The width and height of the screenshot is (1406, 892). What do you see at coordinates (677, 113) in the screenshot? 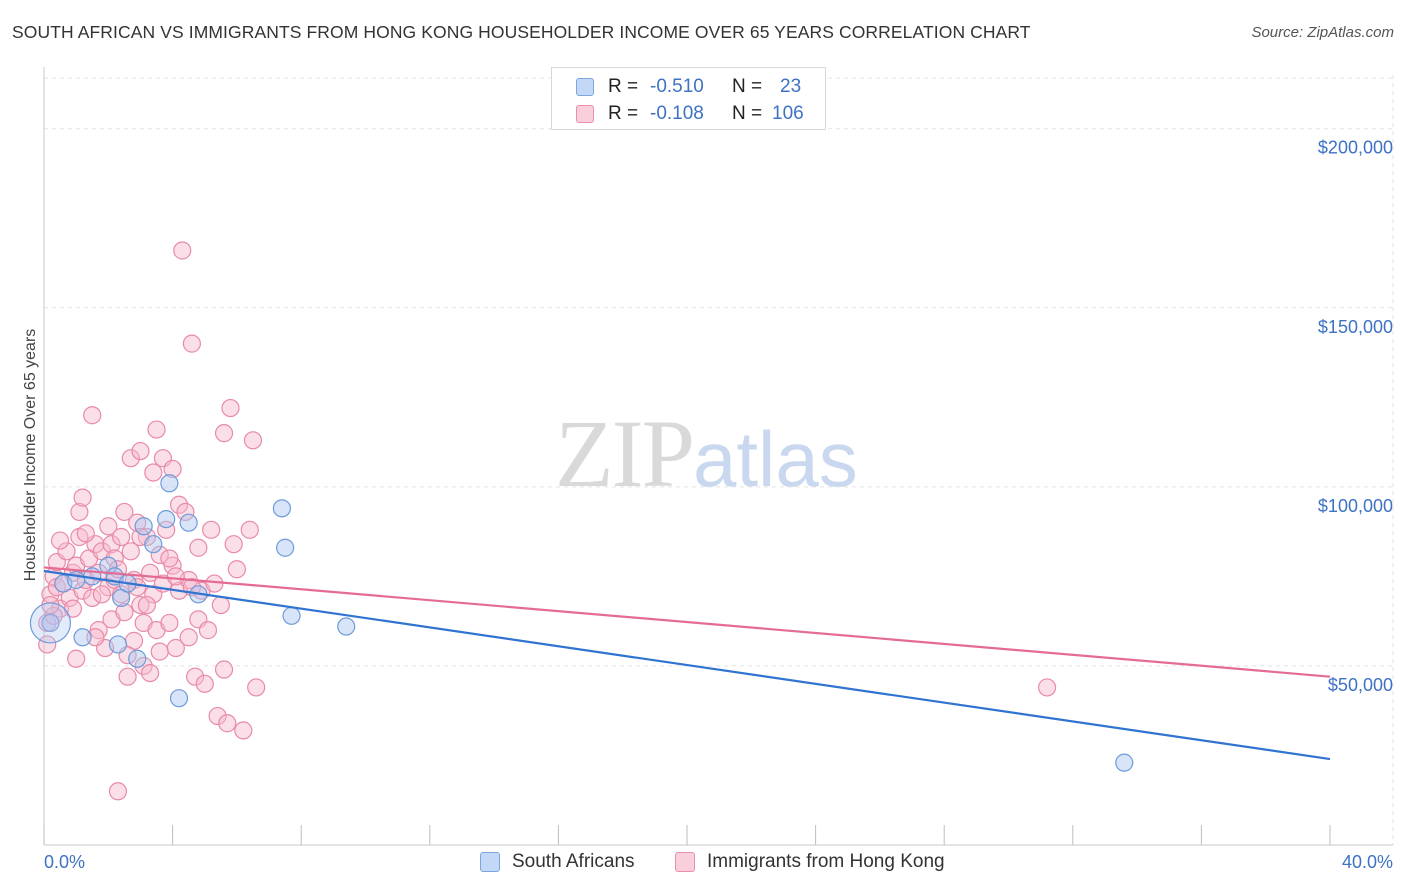
I see `r-value: -0.108` at bounding box center [677, 113].